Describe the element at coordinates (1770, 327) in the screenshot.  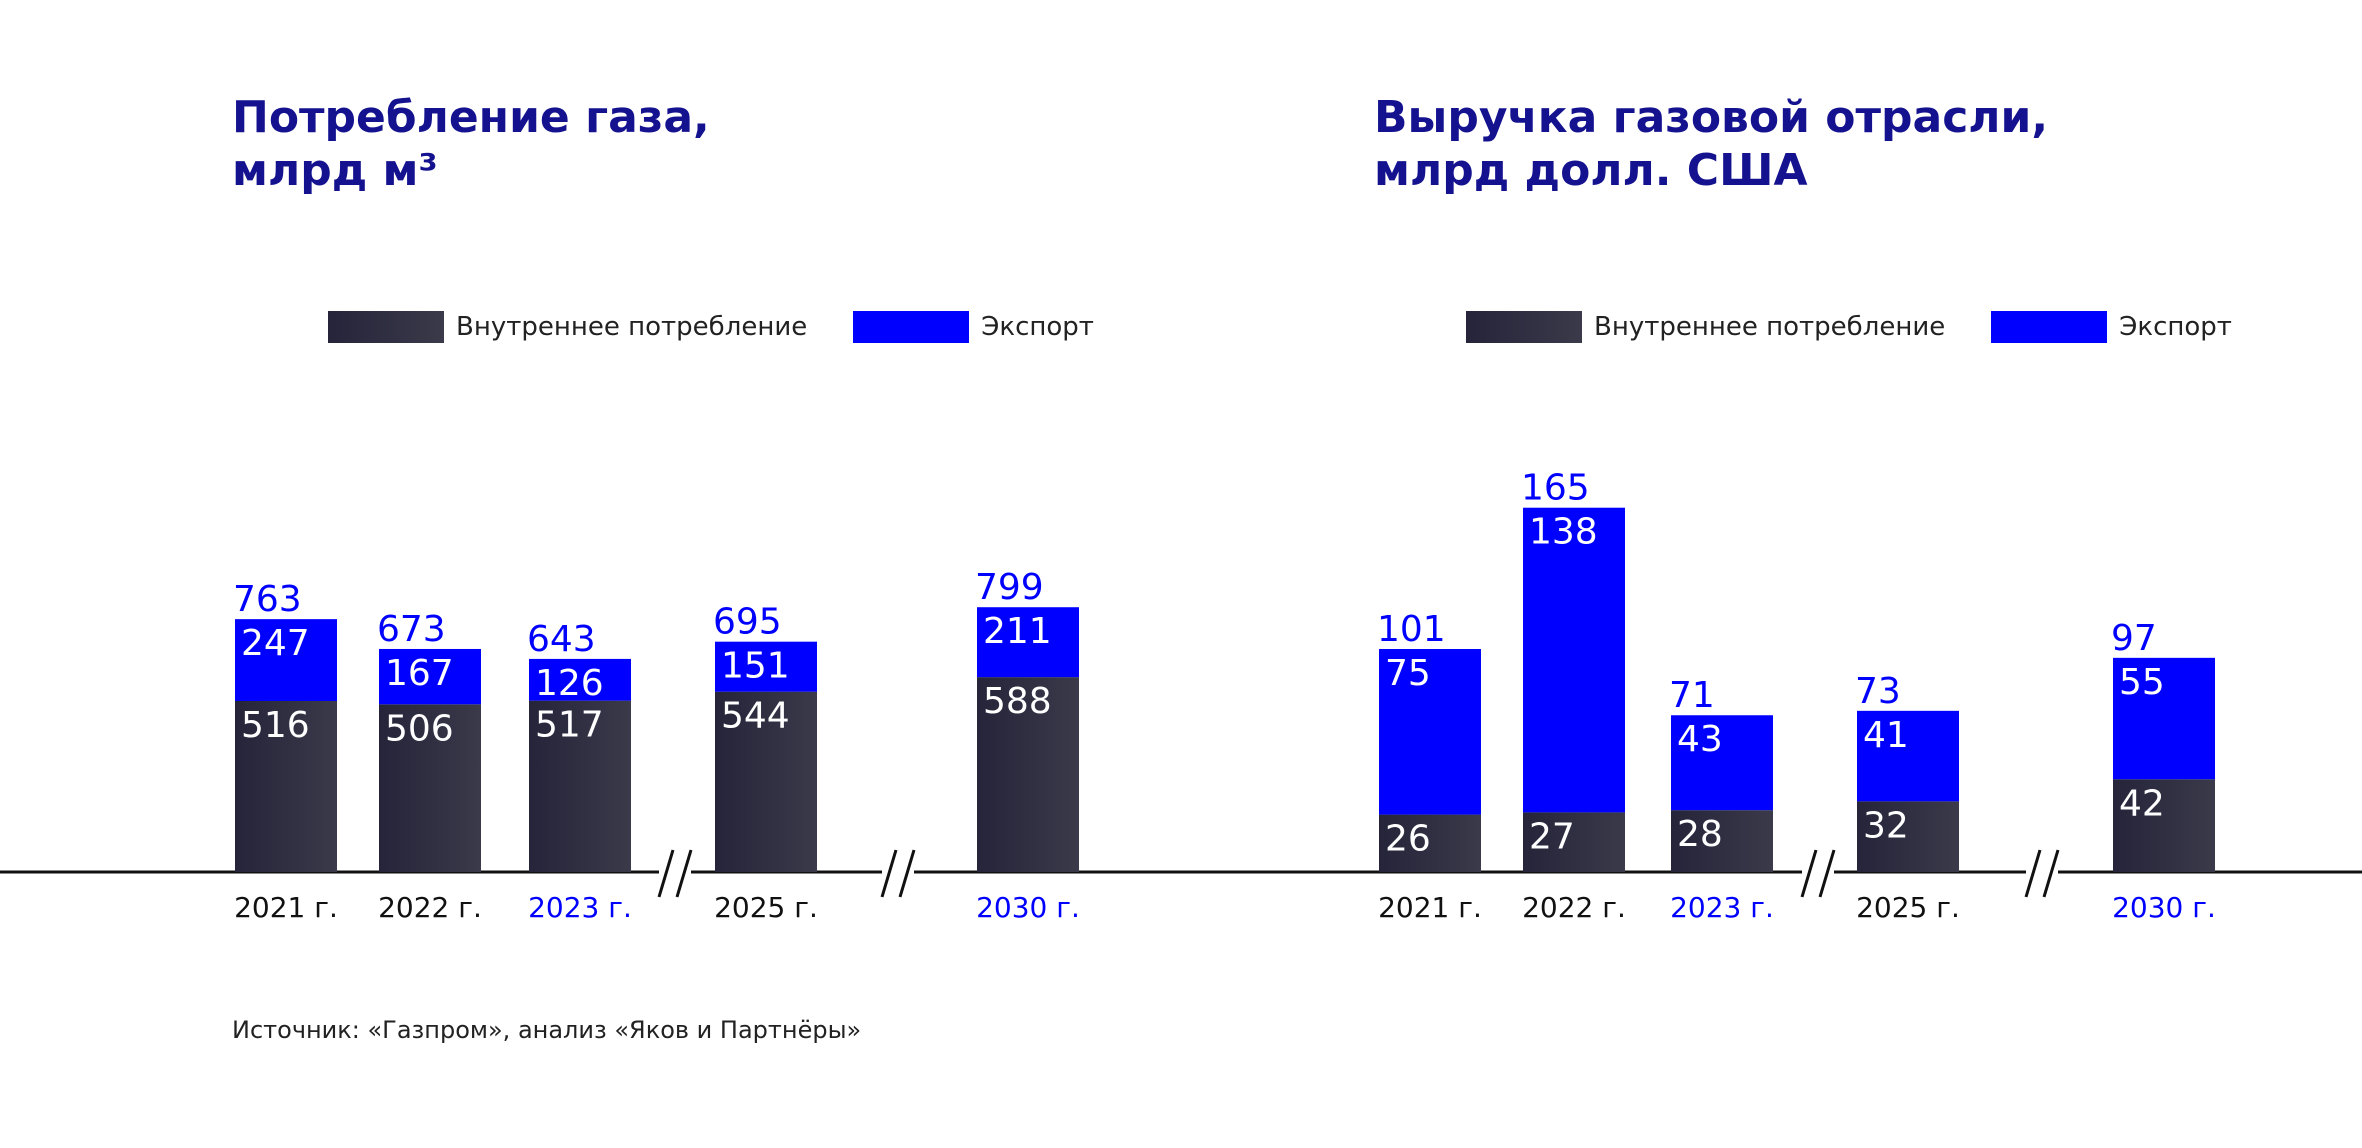
I see `chart2-legend-domestic-label: Внутреннее потребление` at that location.